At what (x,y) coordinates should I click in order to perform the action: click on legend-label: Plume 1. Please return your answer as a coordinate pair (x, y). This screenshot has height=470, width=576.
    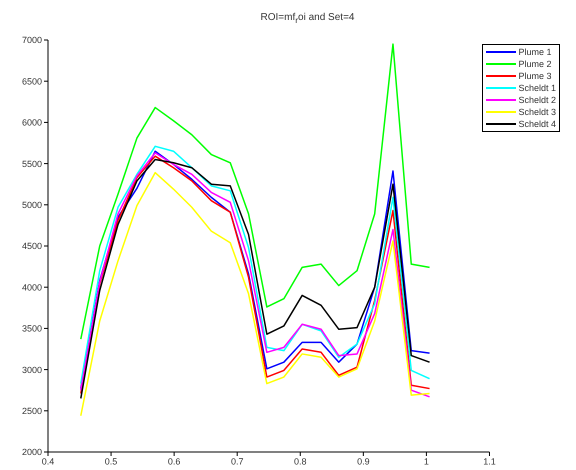
    Looking at the image, I should click on (535, 52).